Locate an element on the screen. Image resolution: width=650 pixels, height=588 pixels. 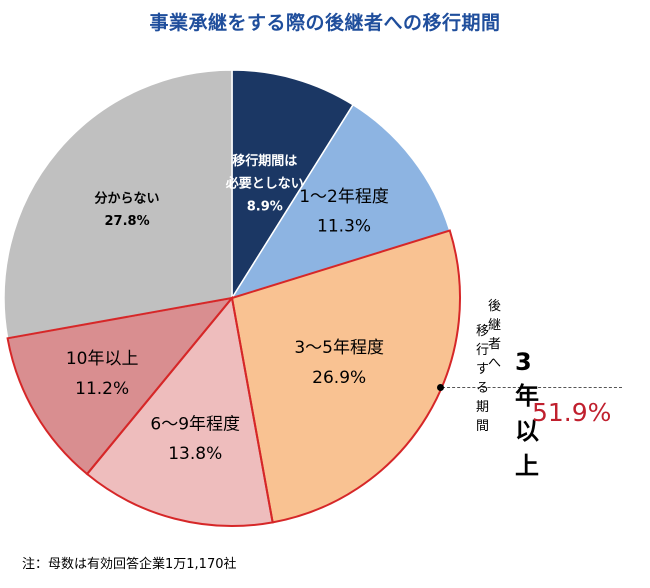
callout-line2: 移行する期間 is located at coordinates (483, 379).